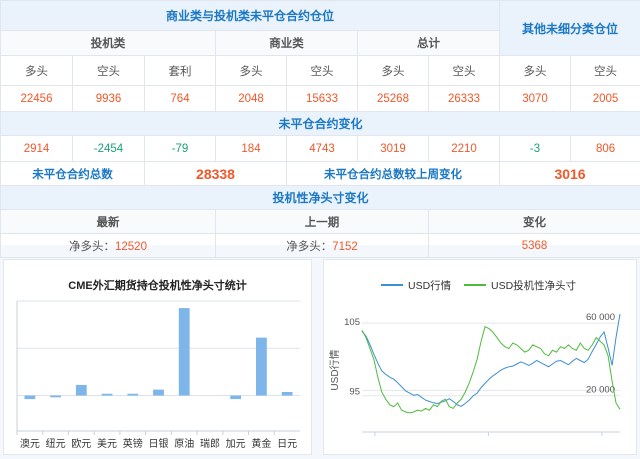  I want to click on net-latest-value: 12520, so click(131, 247).